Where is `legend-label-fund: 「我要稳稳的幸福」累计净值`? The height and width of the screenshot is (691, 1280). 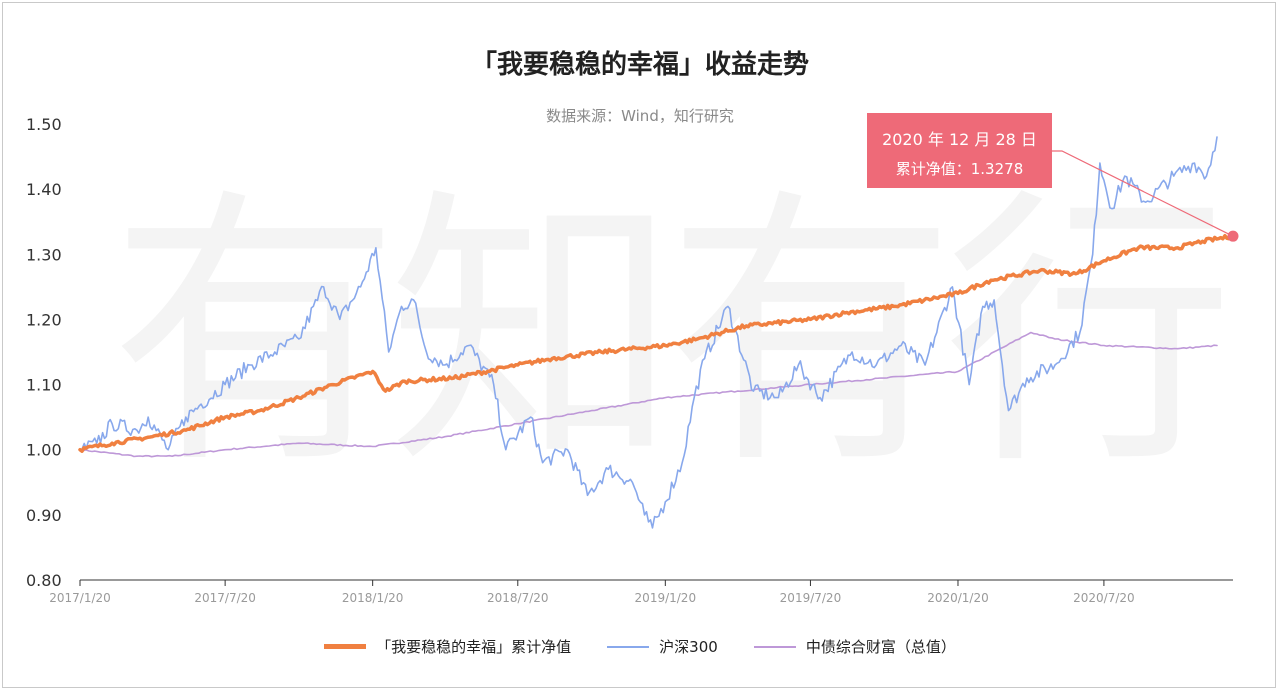 legend-label-fund: 「我要稳稳的幸福」累计净值 is located at coordinates (474, 647).